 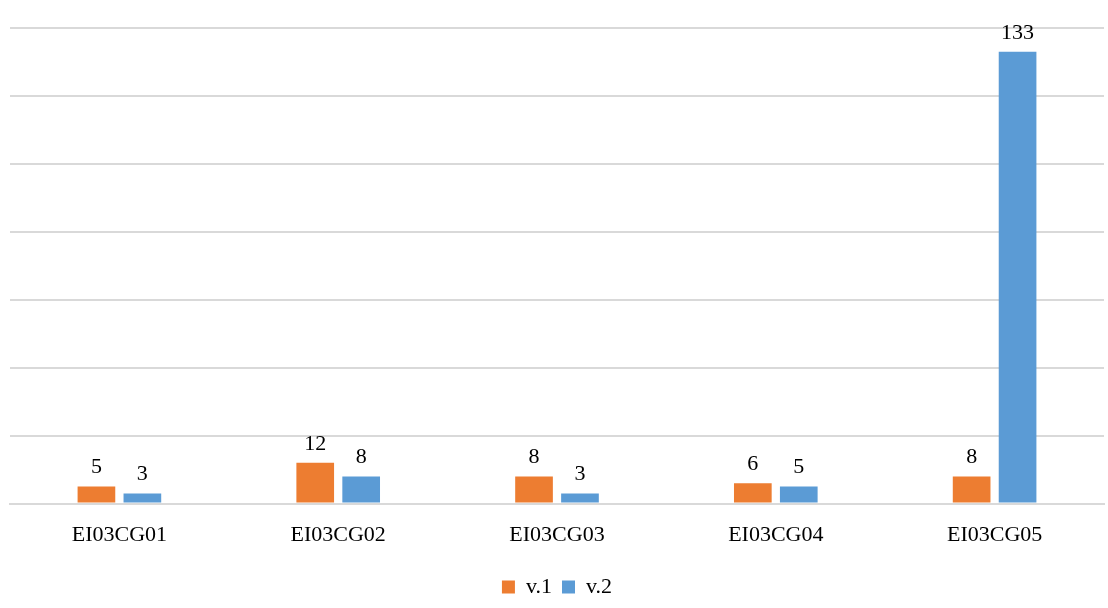 What do you see at coordinates (753, 462) in the screenshot?
I see `data-label: 6` at bounding box center [753, 462].